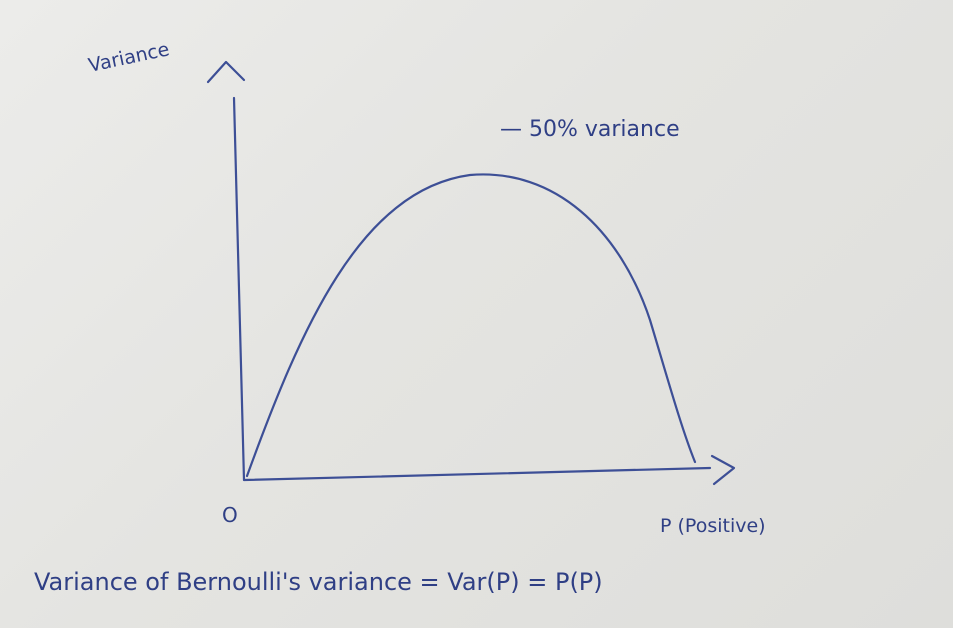  What do you see at coordinates (723, 470) in the screenshot?
I see `x-axis-arrowhead` at bounding box center [723, 470].